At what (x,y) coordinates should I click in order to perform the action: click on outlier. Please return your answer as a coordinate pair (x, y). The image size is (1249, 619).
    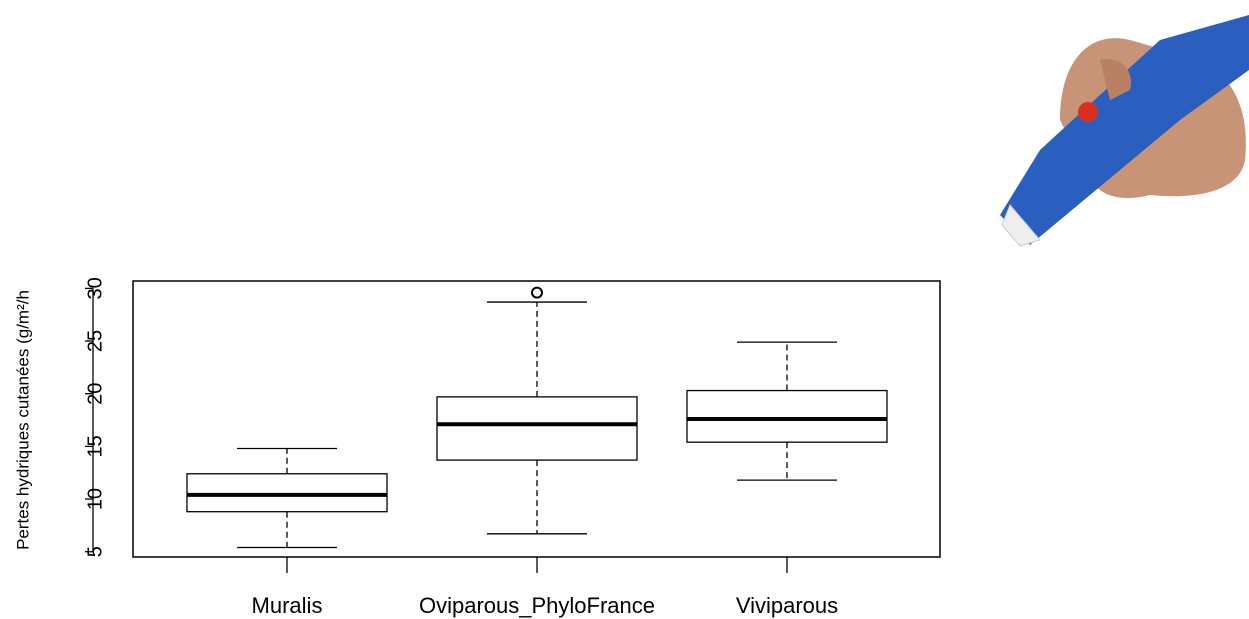
    Looking at the image, I should click on (537, 292).